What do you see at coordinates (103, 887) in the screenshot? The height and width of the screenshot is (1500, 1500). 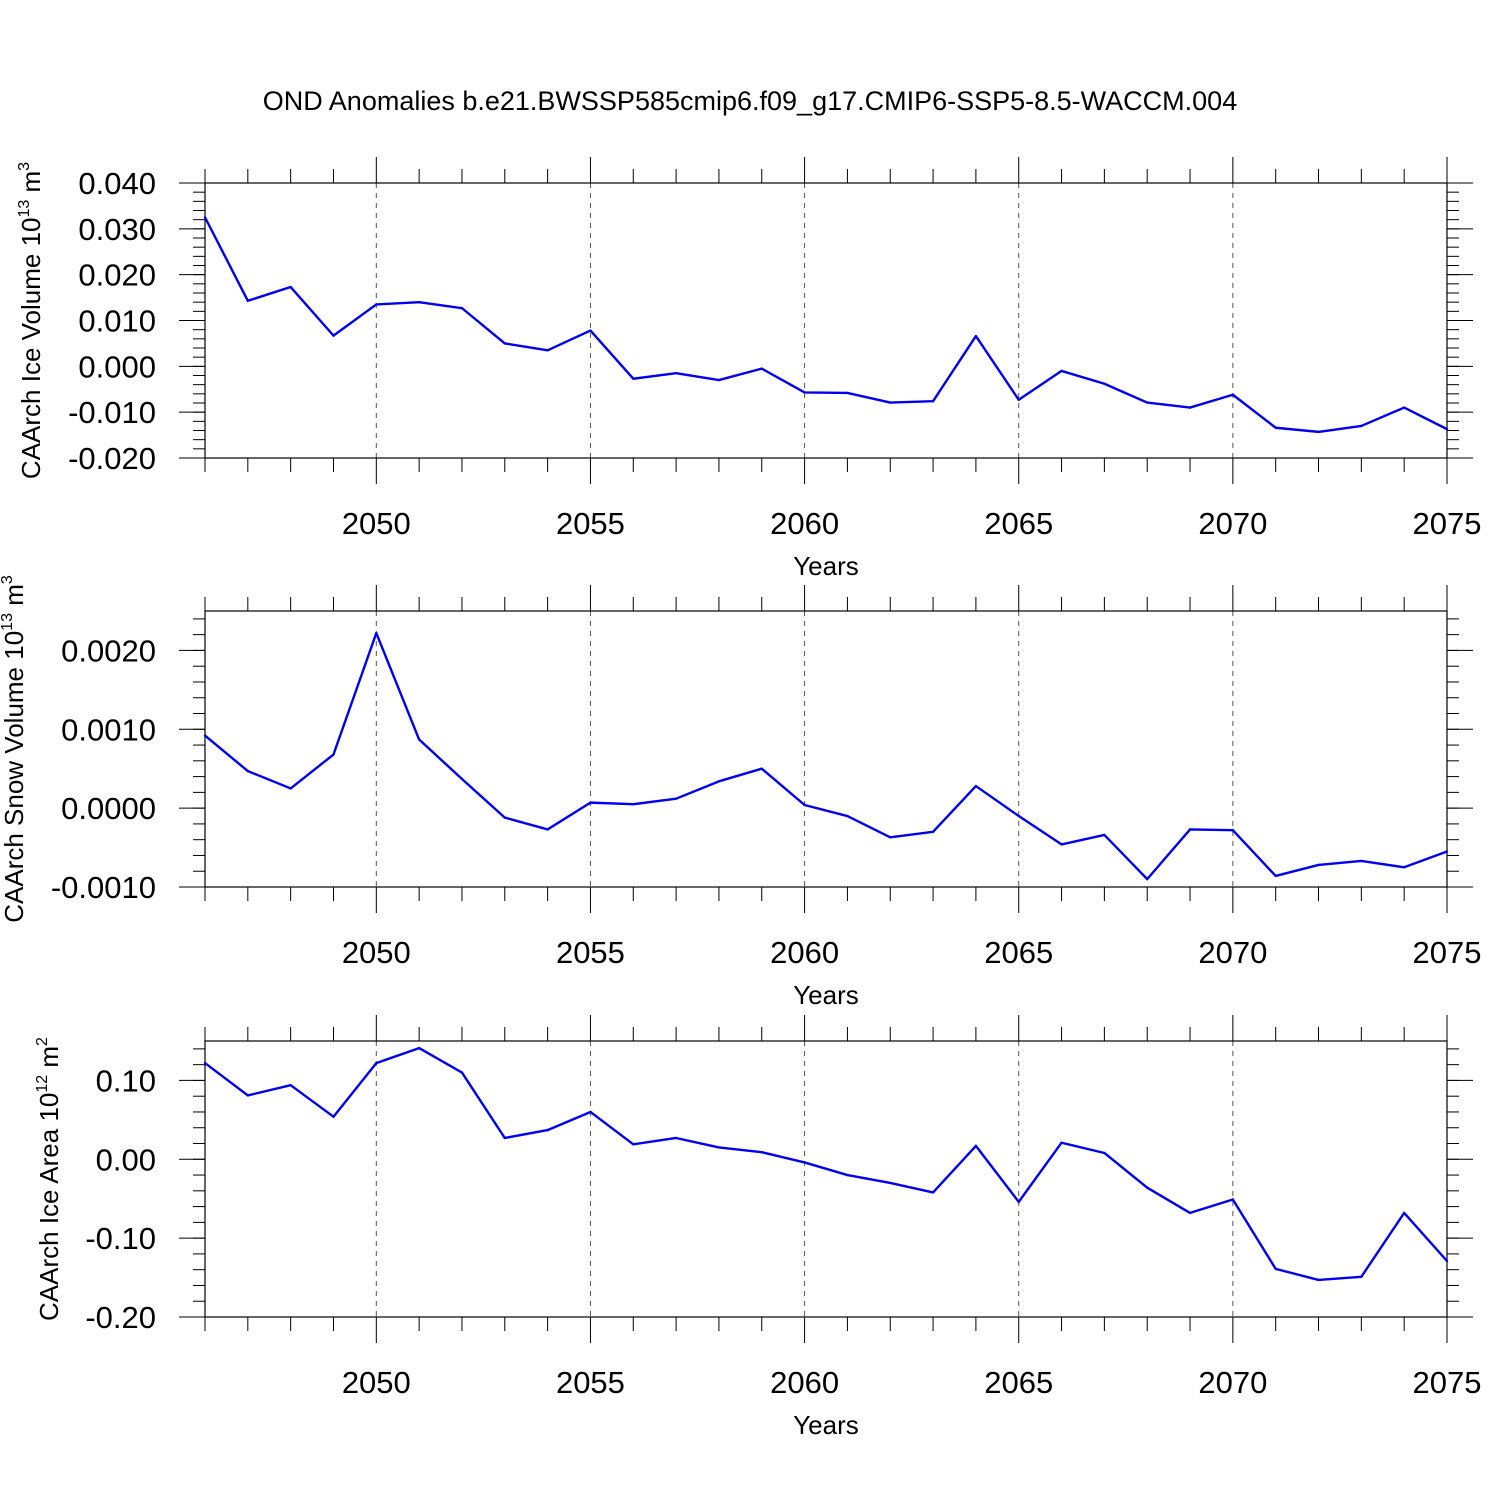 I see `y-tick-label: -0.0010` at bounding box center [103, 887].